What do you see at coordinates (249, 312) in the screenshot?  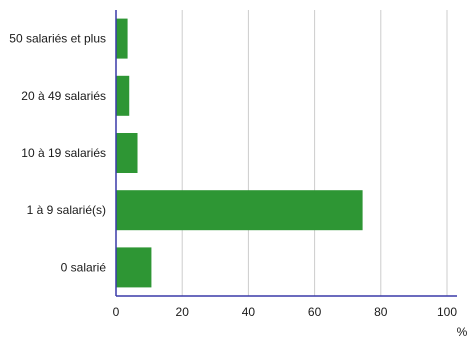 I see `x-tick-label: 40` at bounding box center [249, 312].